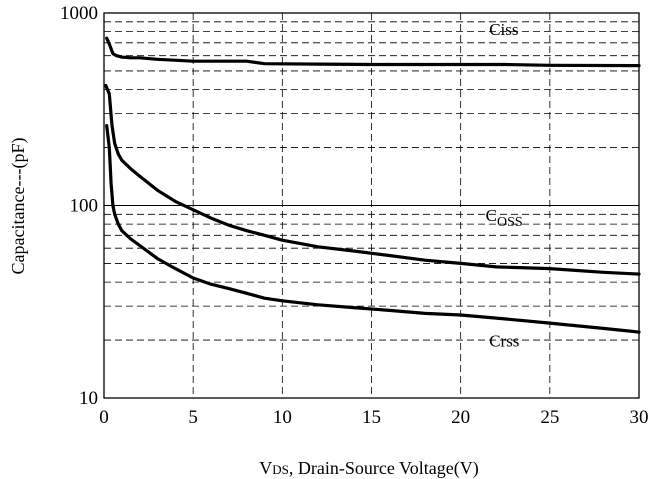 The image size is (653, 479). I want to click on x-tick-label: 10, so click(282, 417).